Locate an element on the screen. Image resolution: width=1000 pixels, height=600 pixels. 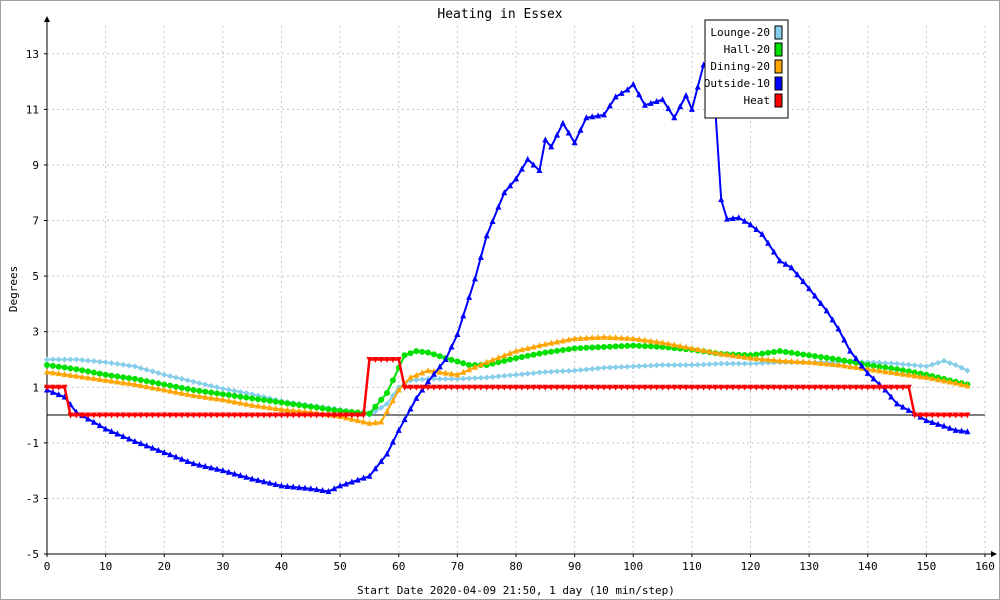
y-tick-label: -1 is located at coordinates (32, 443).